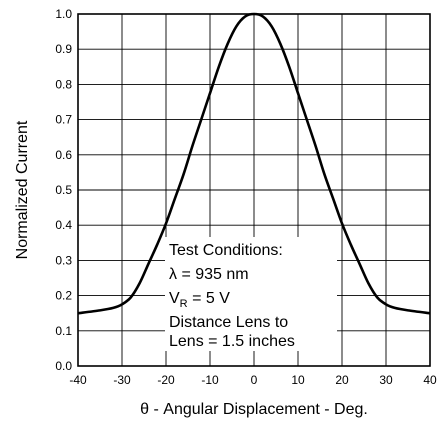  Describe the element at coordinates (209, 298) in the screenshot. I see `vr-value: = 5 V` at that location.